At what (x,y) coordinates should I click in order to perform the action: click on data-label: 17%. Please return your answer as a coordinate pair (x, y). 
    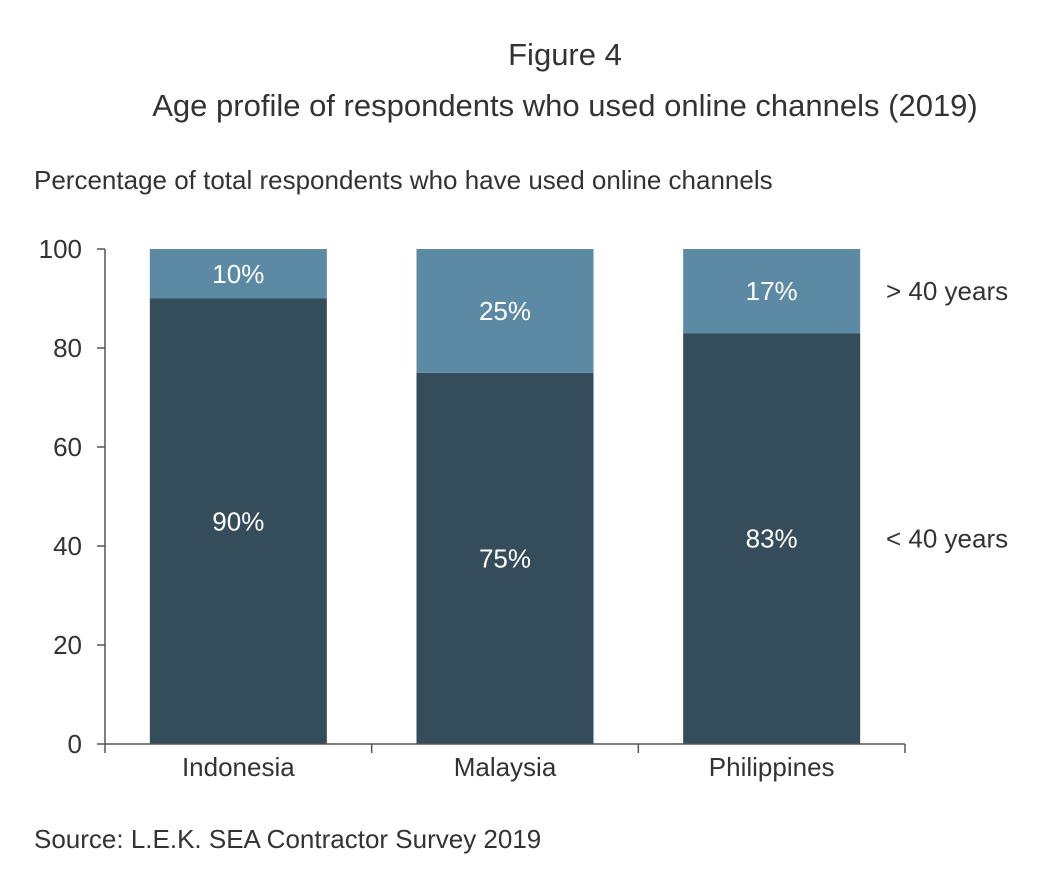
    Looking at the image, I should click on (772, 291).